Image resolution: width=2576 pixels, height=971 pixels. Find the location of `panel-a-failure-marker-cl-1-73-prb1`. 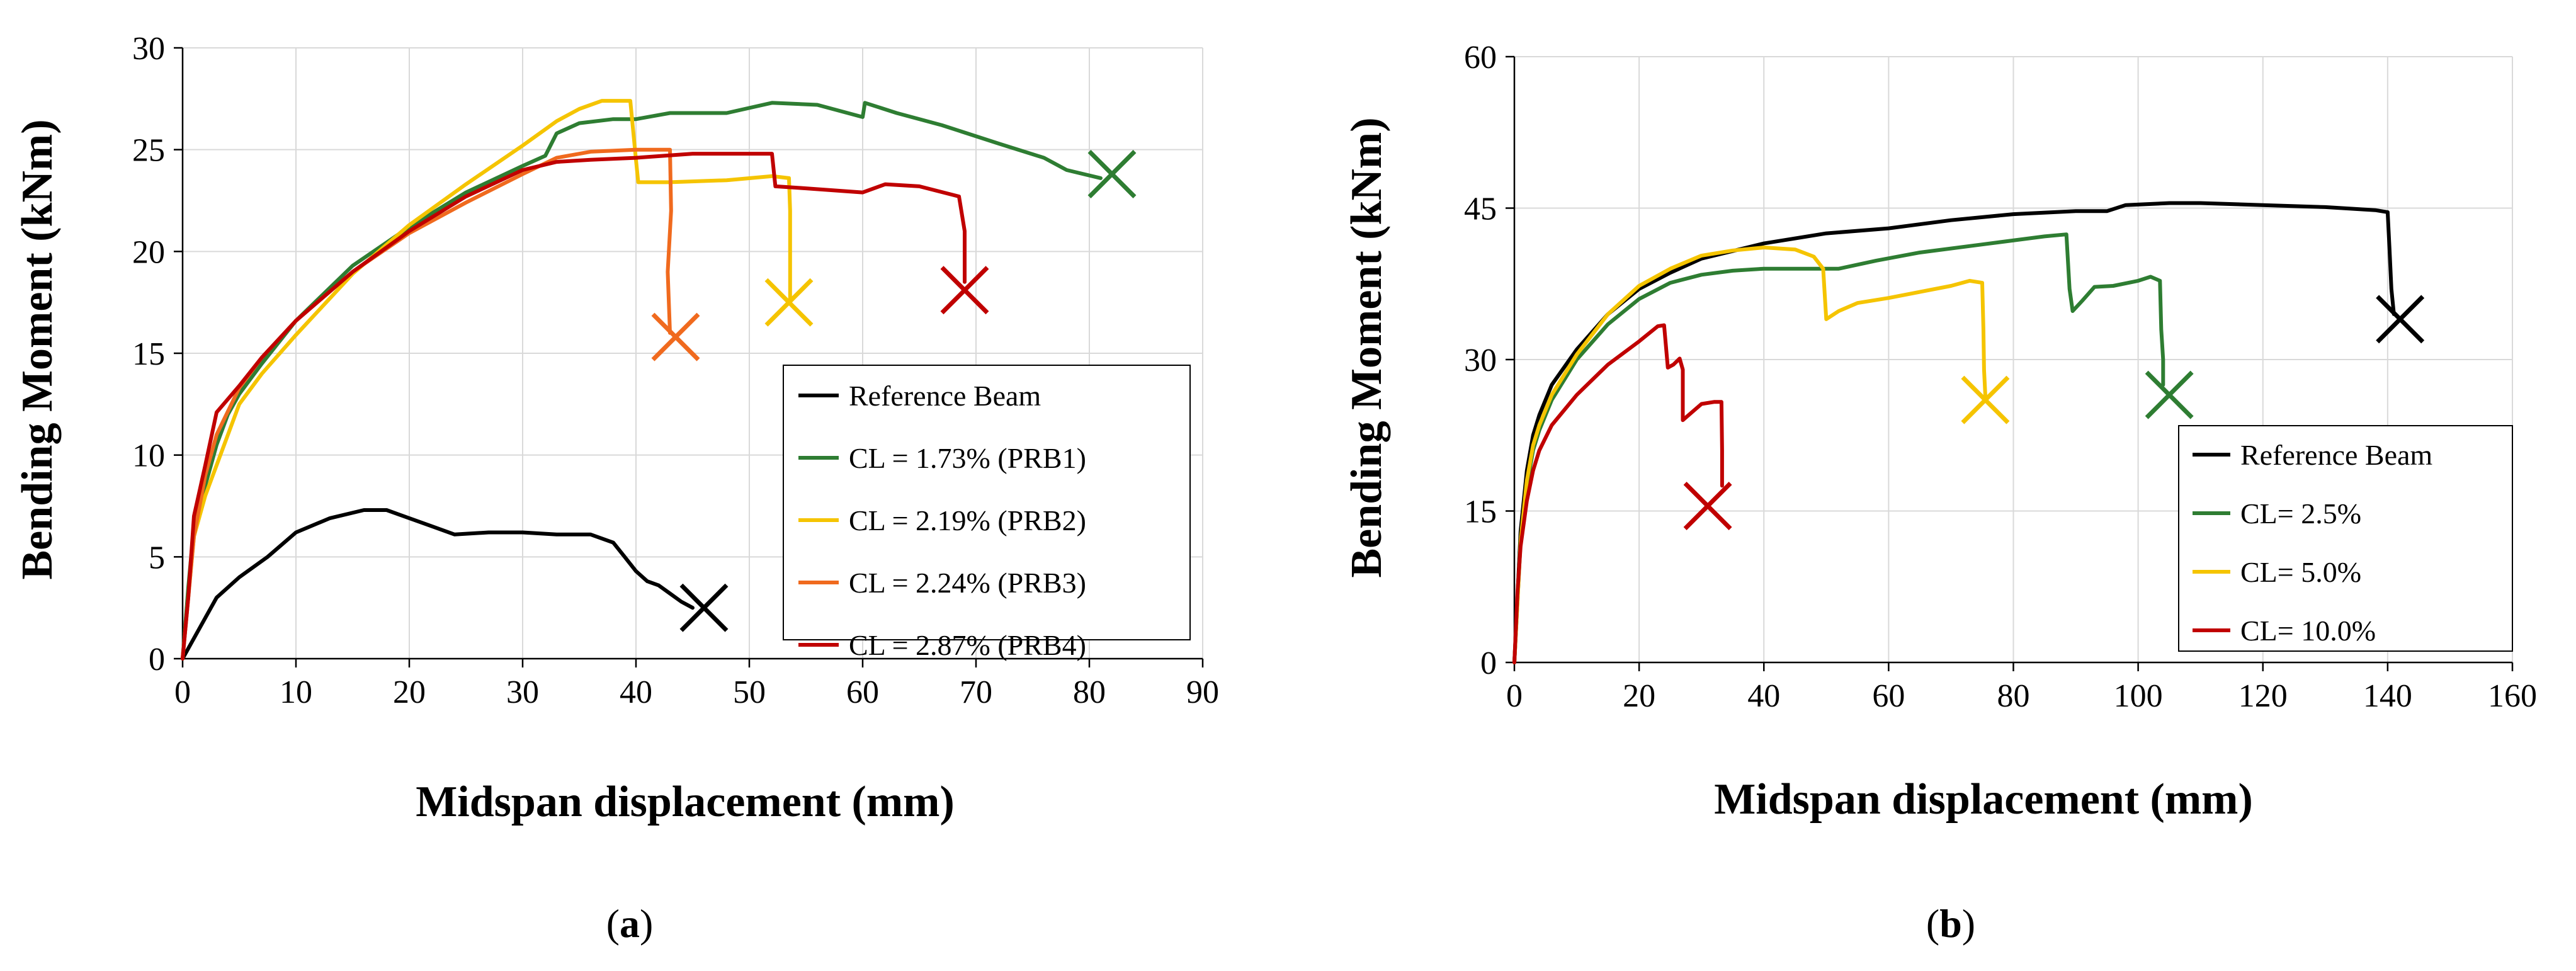

panel-a-failure-marker-cl-1-73-prb1 is located at coordinates (1112, 173).